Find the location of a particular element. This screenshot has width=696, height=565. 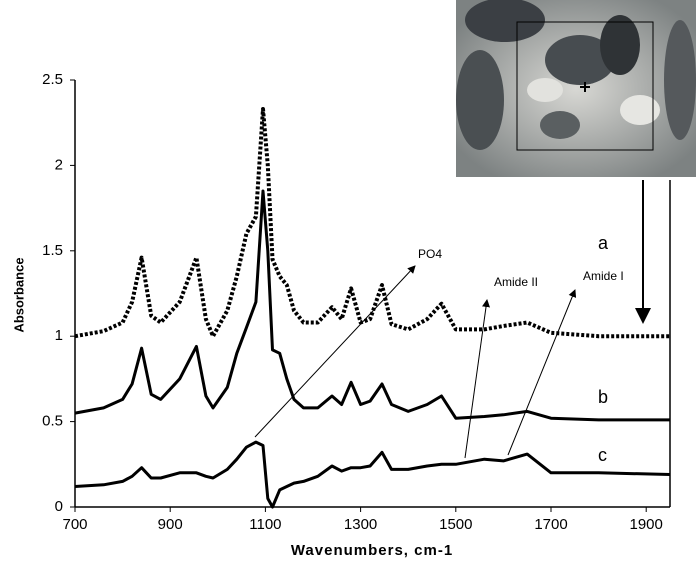

series-label: c is located at coordinates (602, 455).